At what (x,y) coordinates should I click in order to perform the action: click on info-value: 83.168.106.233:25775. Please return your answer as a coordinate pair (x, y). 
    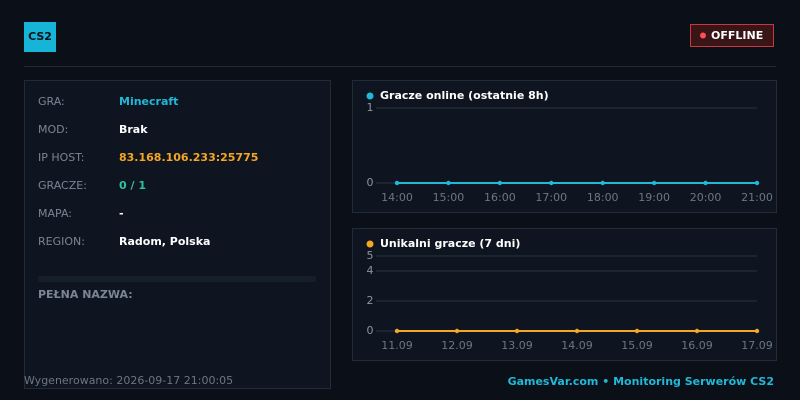
    Looking at the image, I should click on (188, 157).